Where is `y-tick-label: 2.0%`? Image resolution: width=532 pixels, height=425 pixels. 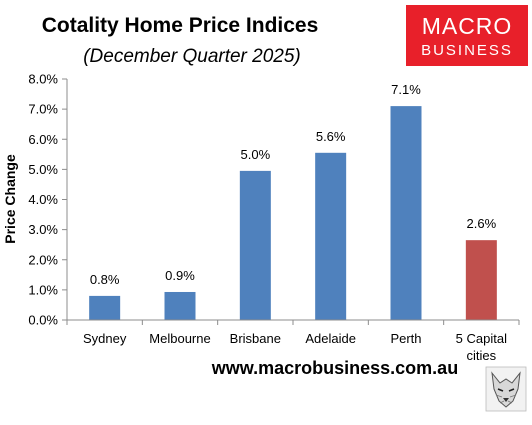 y-tick-label: 2.0% is located at coordinates (43, 259).